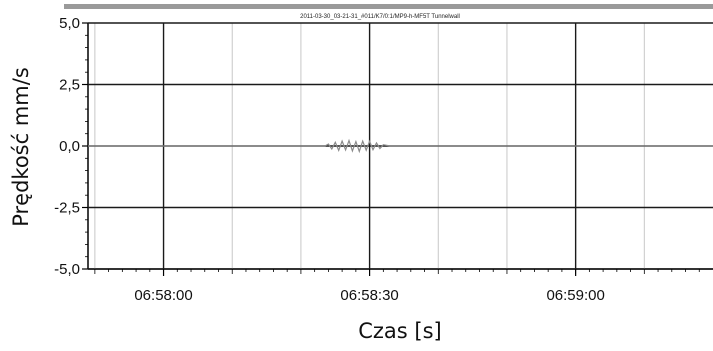 This screenshot has width=713, height=351. I want to click on series-line, so click(400, 146).